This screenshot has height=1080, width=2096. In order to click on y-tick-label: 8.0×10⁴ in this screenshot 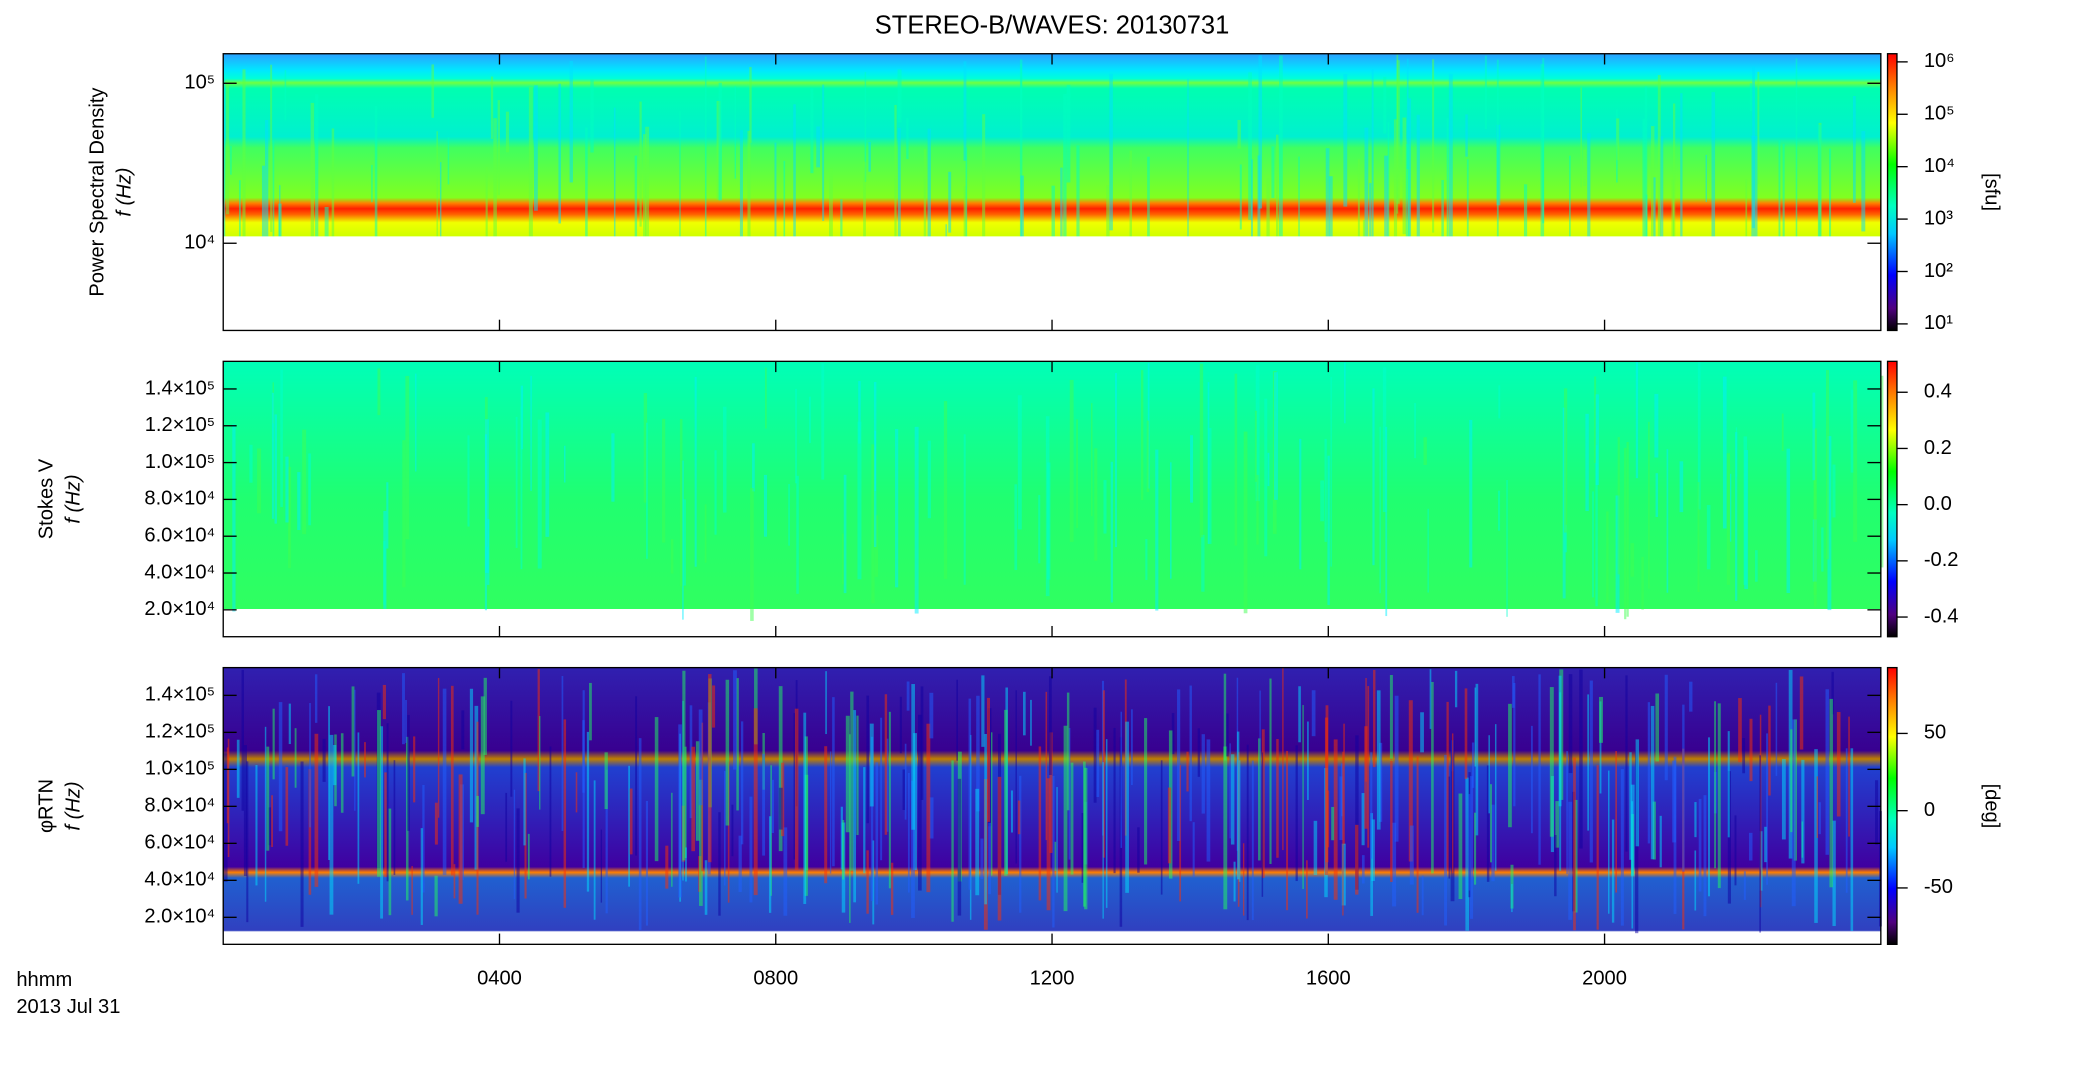, I will do `click(179, 806)`.